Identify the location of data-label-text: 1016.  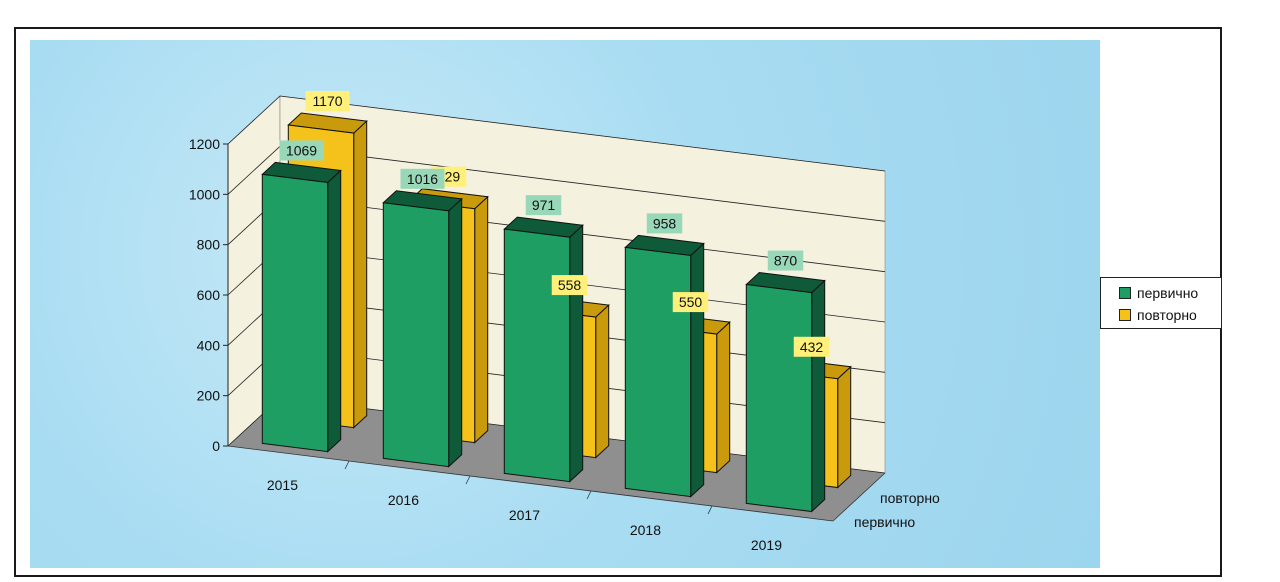
(422, 179).